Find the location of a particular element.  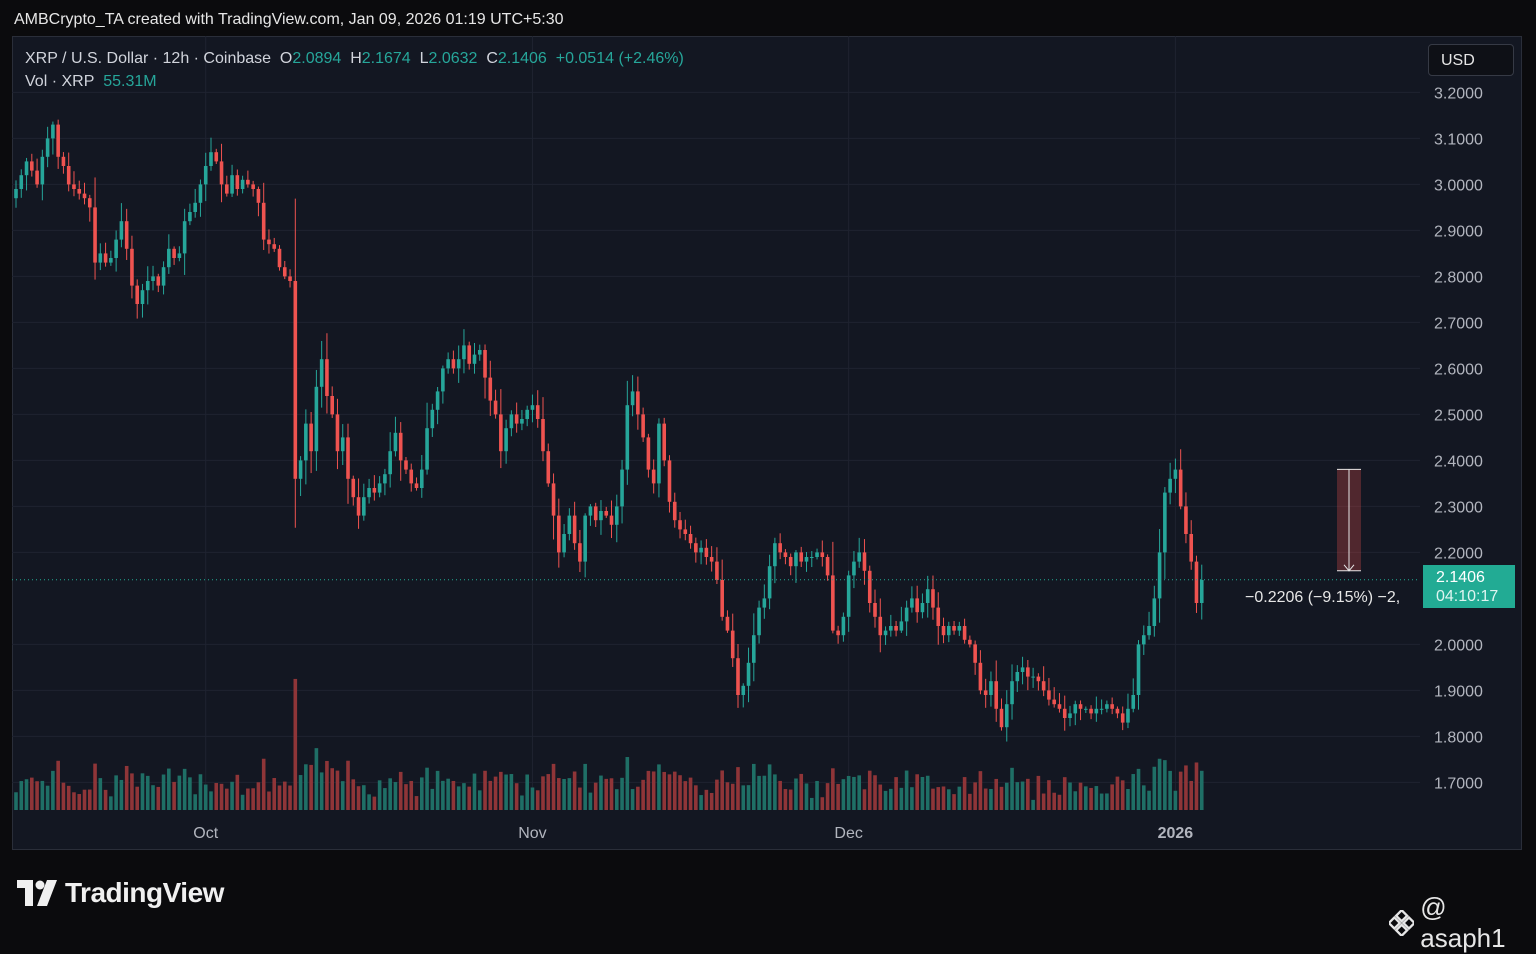

tradingview-logo-text: TradingView is located at coordinates (144, 892).